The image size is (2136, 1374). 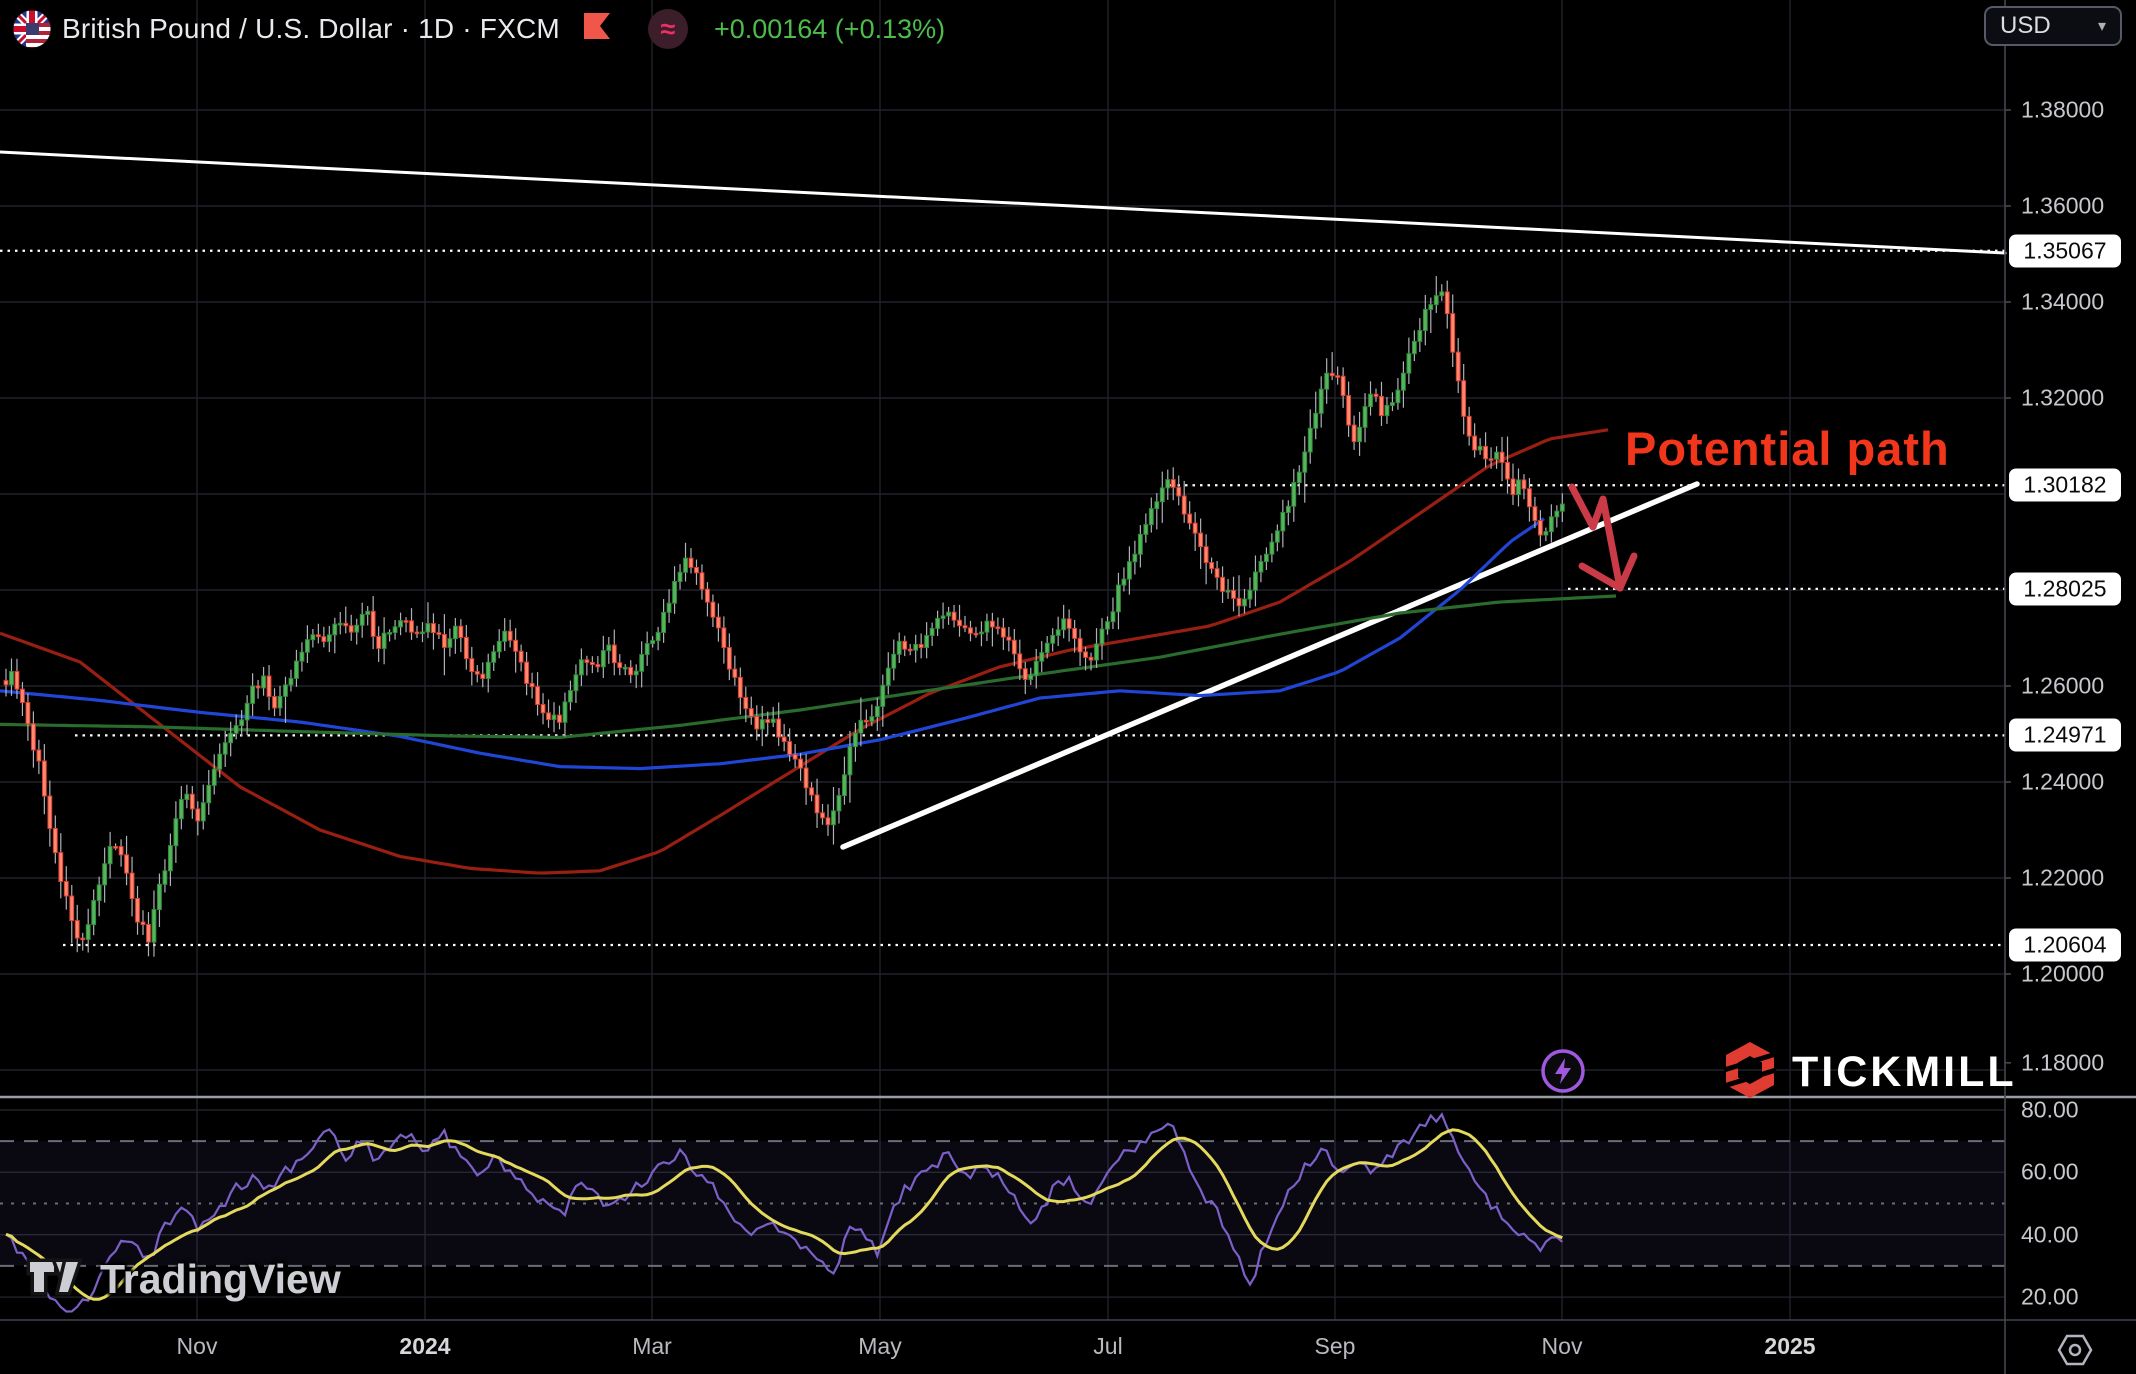 I want to click on rsi-line, so click(x=784, y=1212).